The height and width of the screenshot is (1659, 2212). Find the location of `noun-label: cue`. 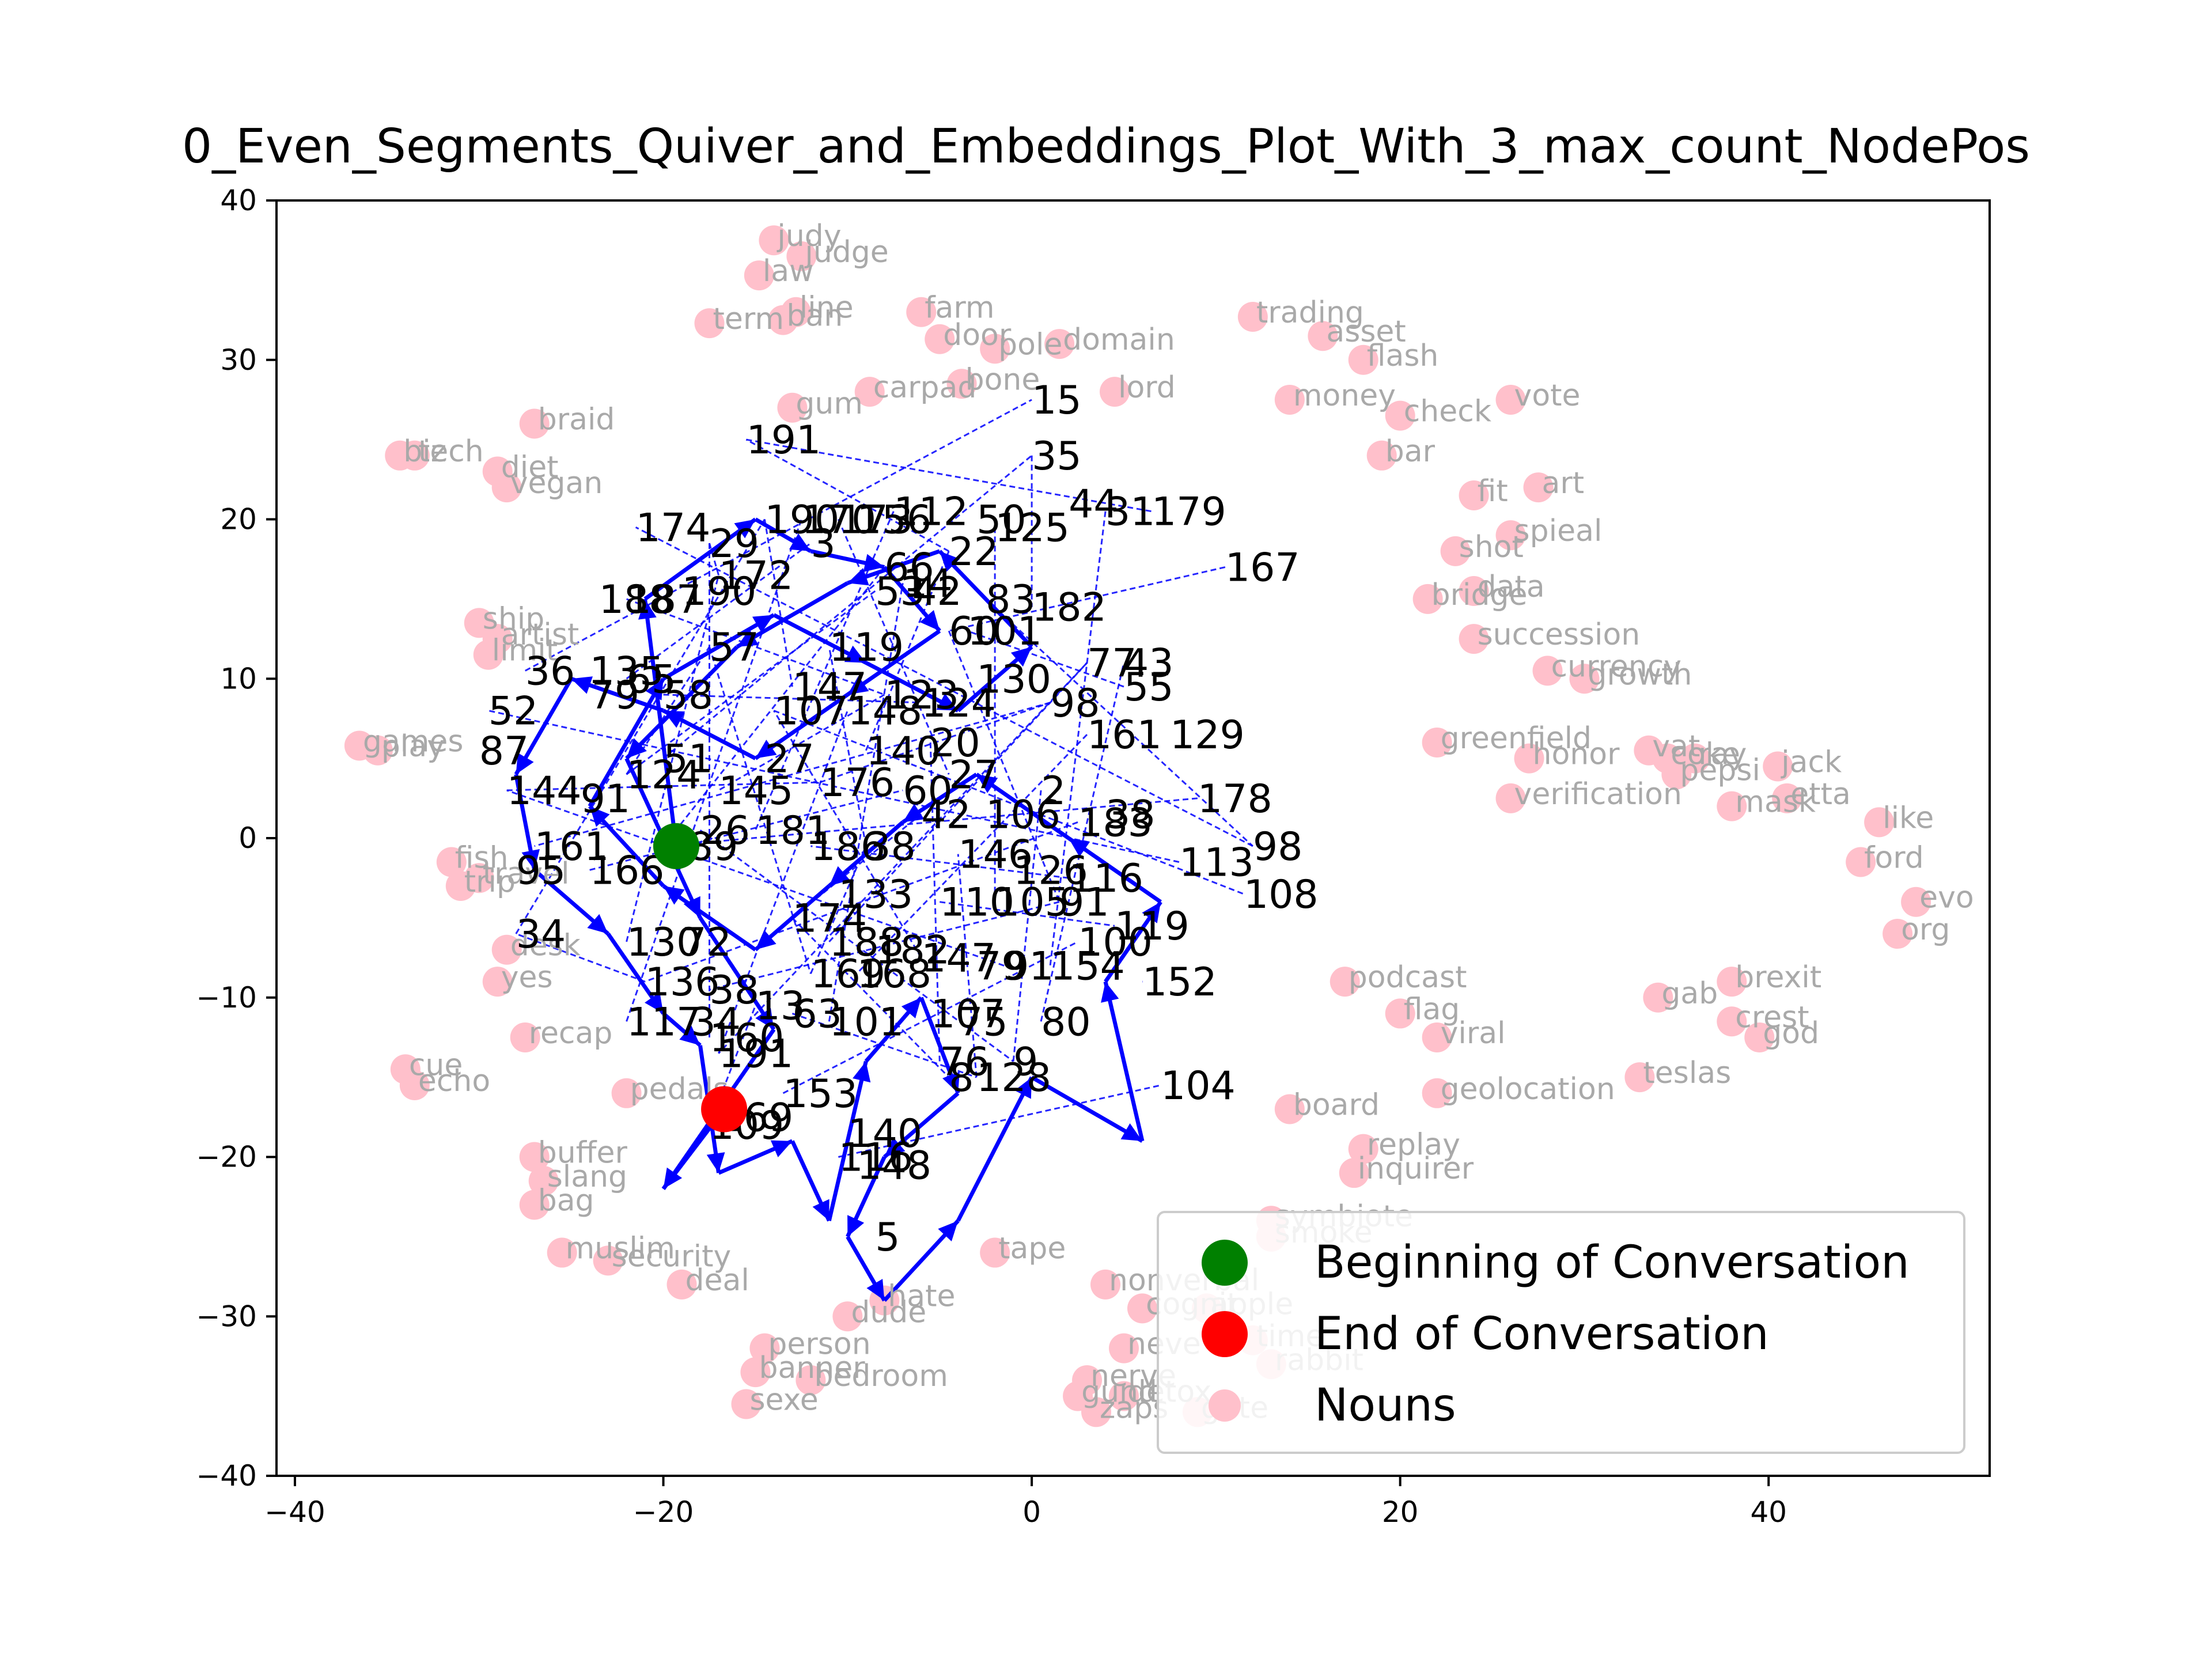

noun-label: cue is located at coordinates (436, 1065).